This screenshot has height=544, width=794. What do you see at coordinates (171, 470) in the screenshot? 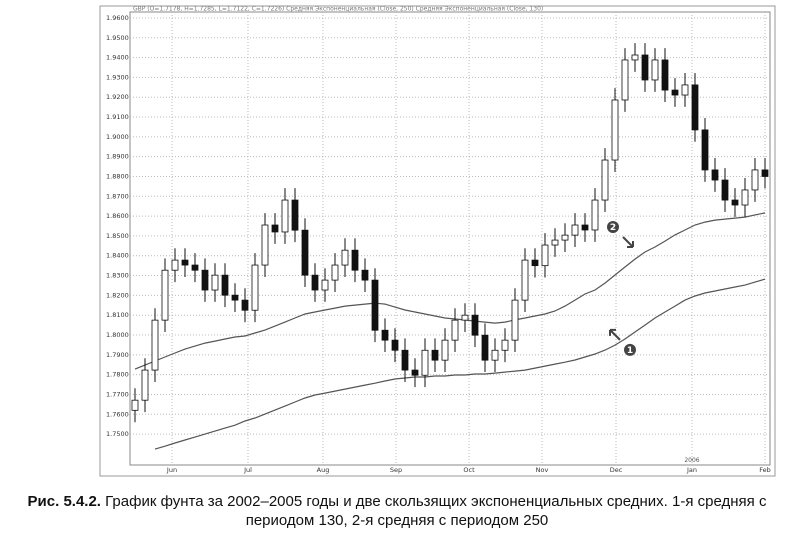
I see `x-tick-label: Jun` at bounding box center [171, 470].